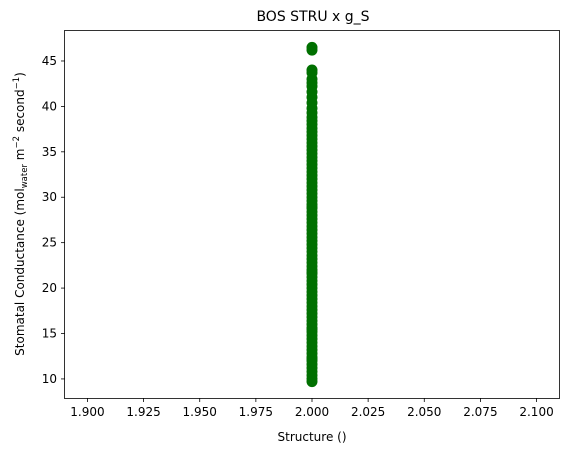 Image resolution: width=570 pixels, height=453 pixels. What do you see at coordinates (200, 412) in the screenshot?
I see `x-tick-label: 1.950` at bounding box center [200, 412].